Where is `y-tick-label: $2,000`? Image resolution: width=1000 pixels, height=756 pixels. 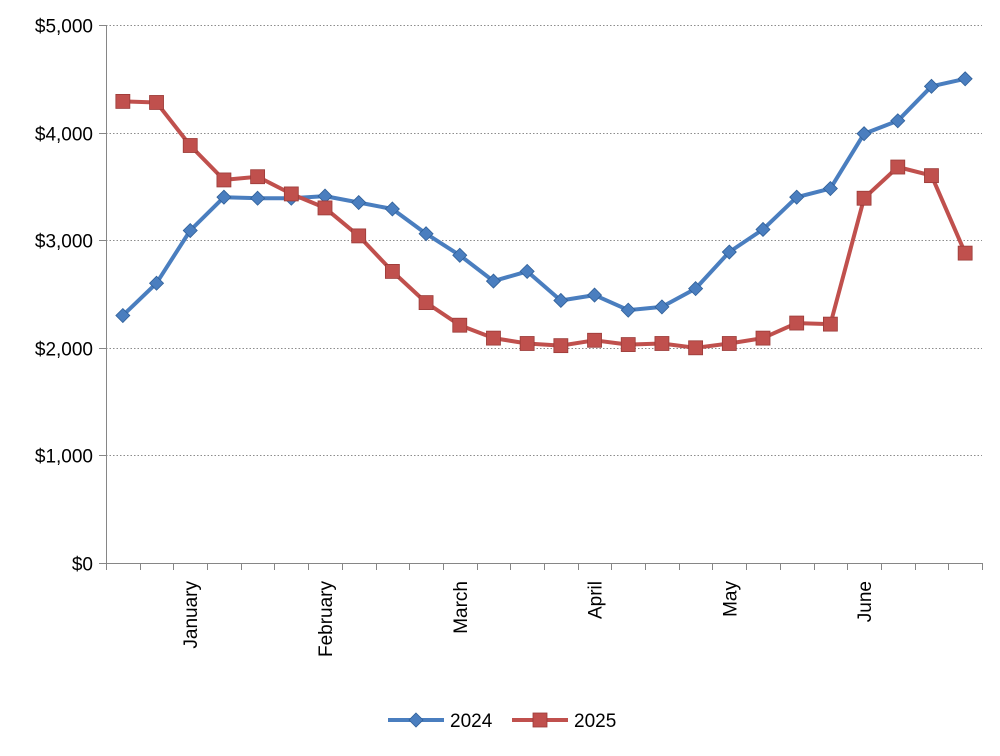 y-tick-label: $2,000 is located at coordinates (64, 350).